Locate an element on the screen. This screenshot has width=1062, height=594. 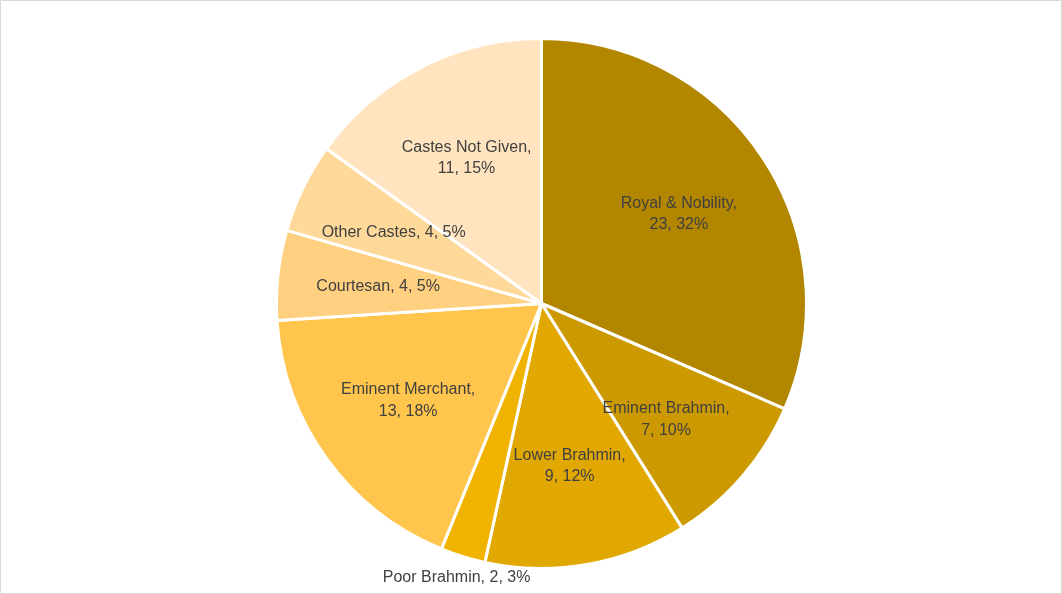
slice-label: Poor Brahmin, 2, 3% is located at coordinates (456, 577).